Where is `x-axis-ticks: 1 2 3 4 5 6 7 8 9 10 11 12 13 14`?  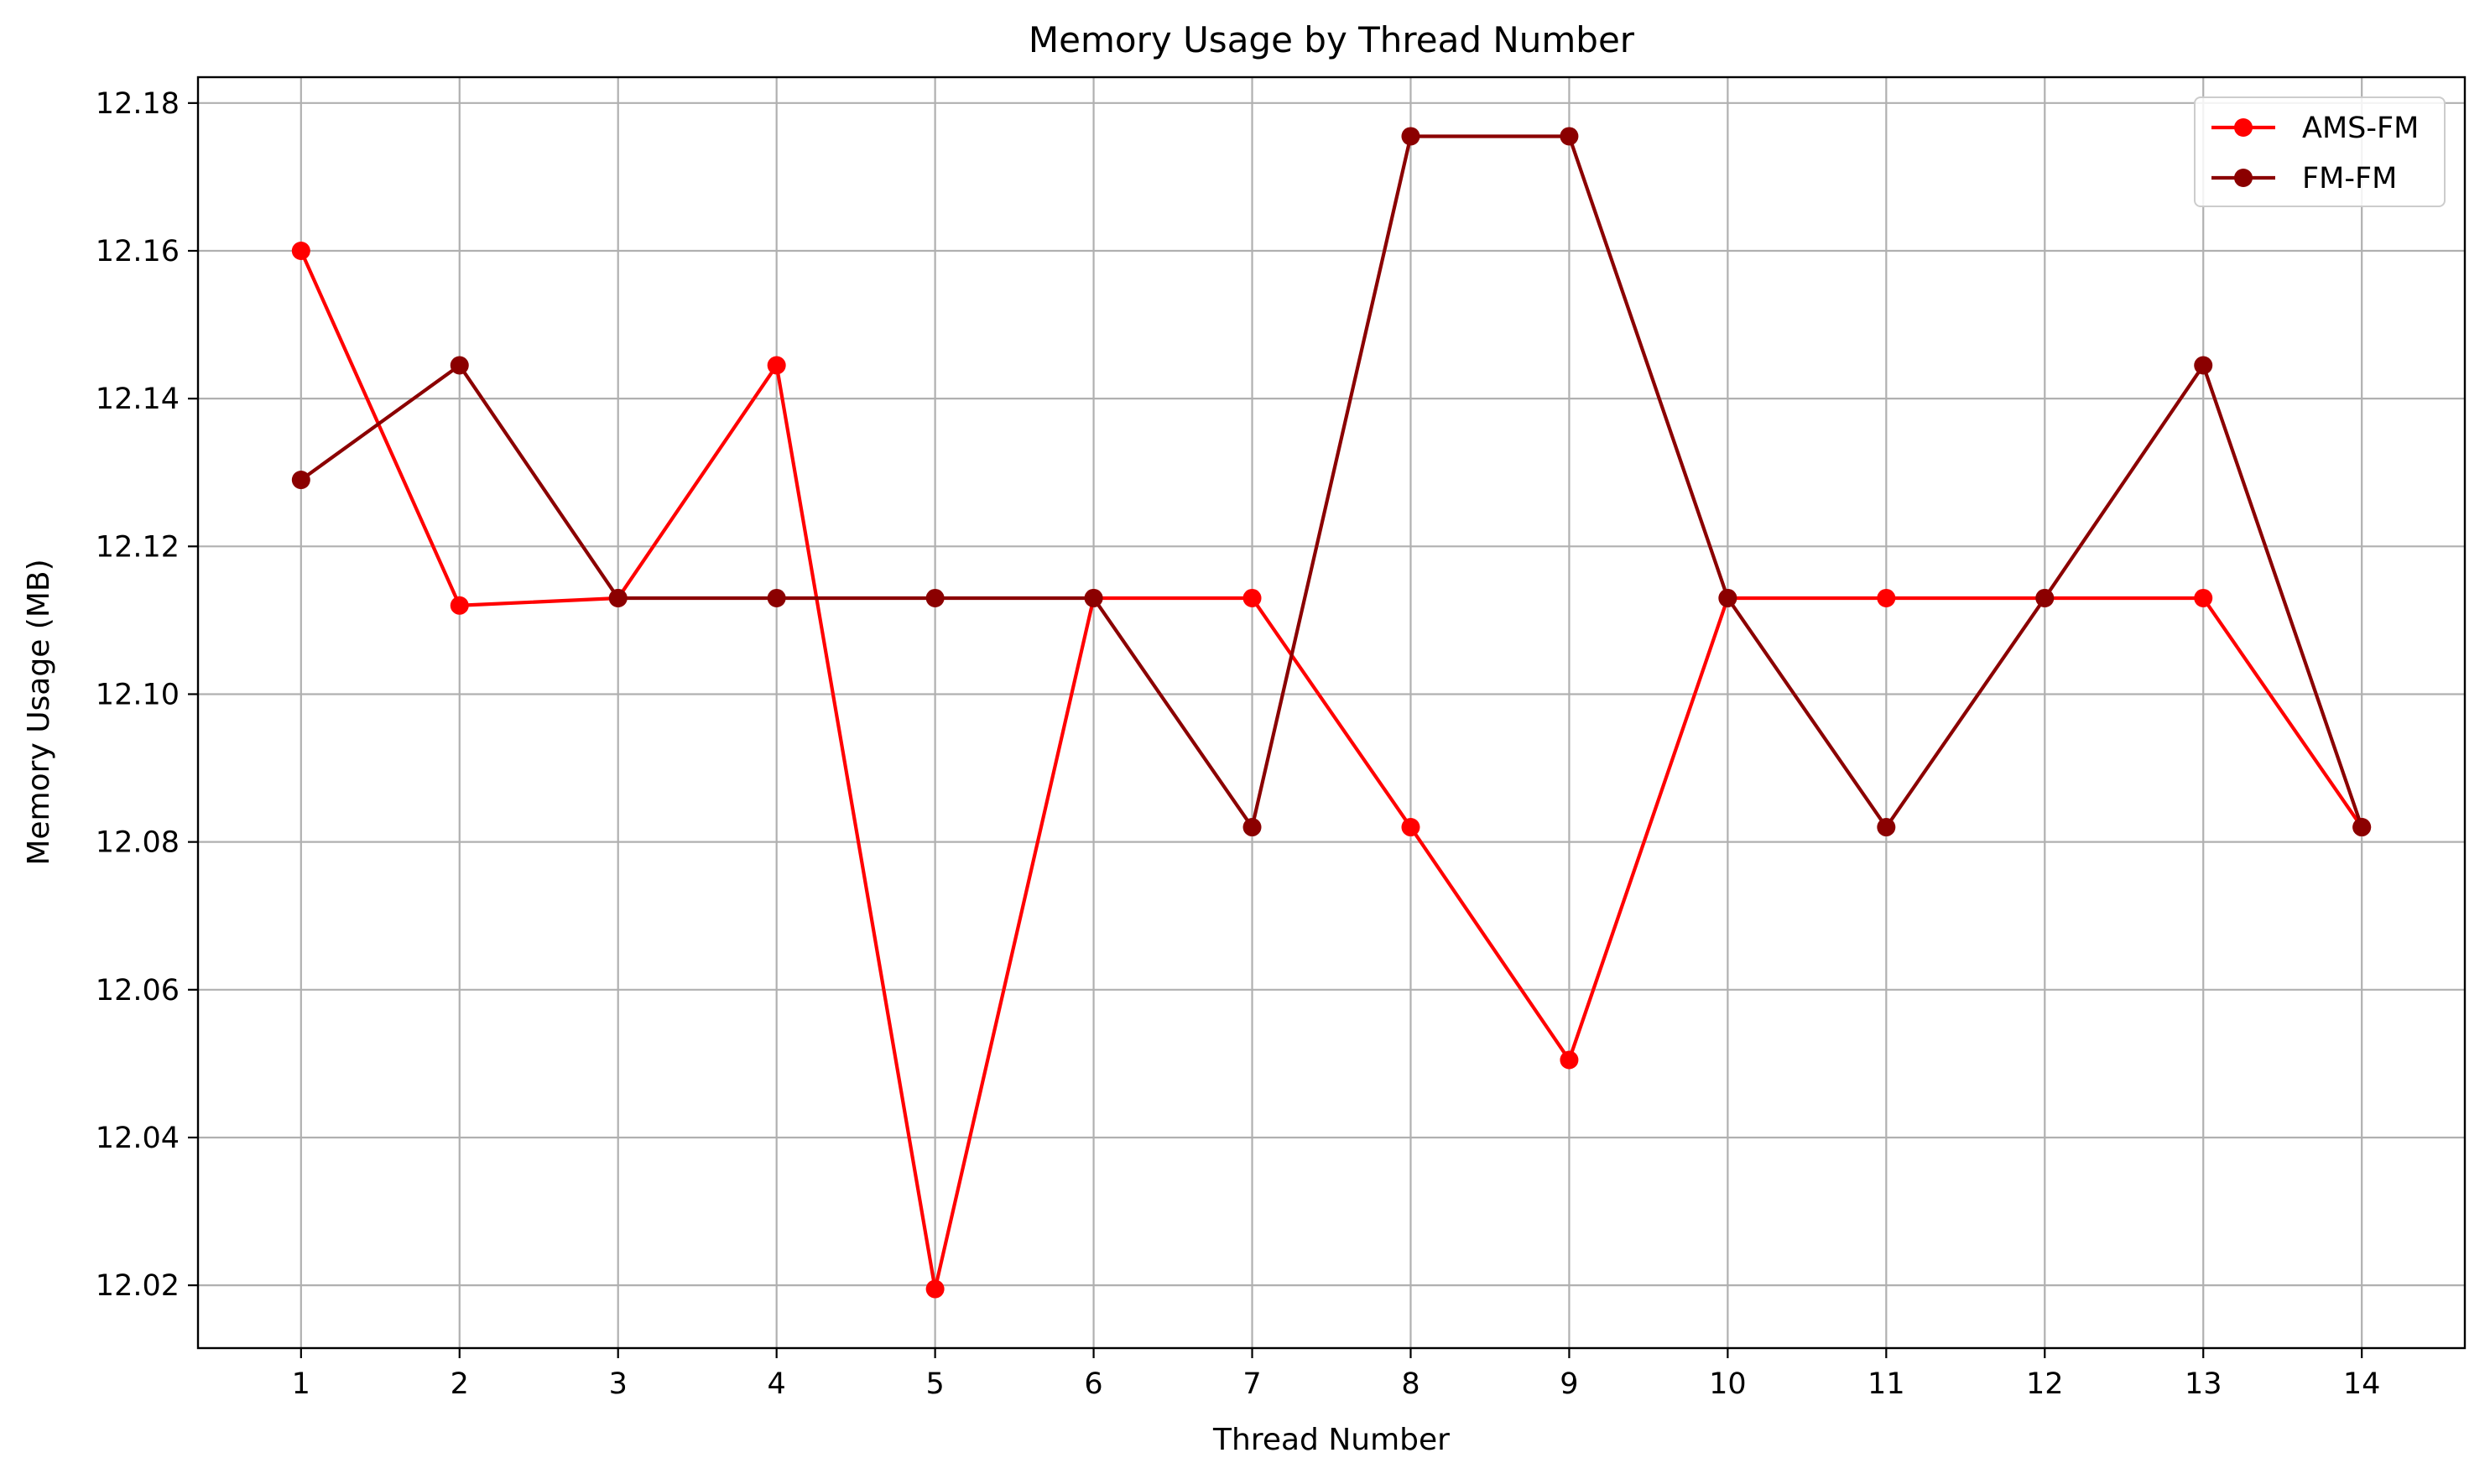
x-axis-ticks: 1 2 3 4 5 6 7 8 9 10 11 12 13 14 is located at coordinates (1336, 1374).